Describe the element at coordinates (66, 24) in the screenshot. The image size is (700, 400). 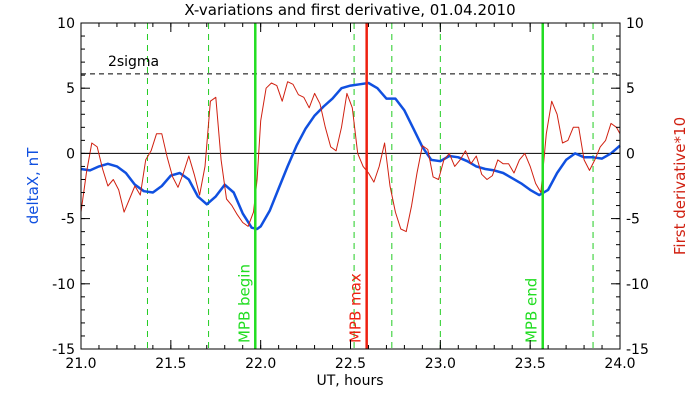
I see `y-tick-label-left: 10` at that location.